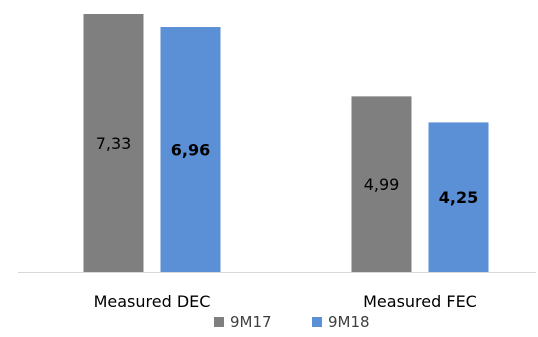  I want to click on legend-swatch-9M18, so click(317, 322).